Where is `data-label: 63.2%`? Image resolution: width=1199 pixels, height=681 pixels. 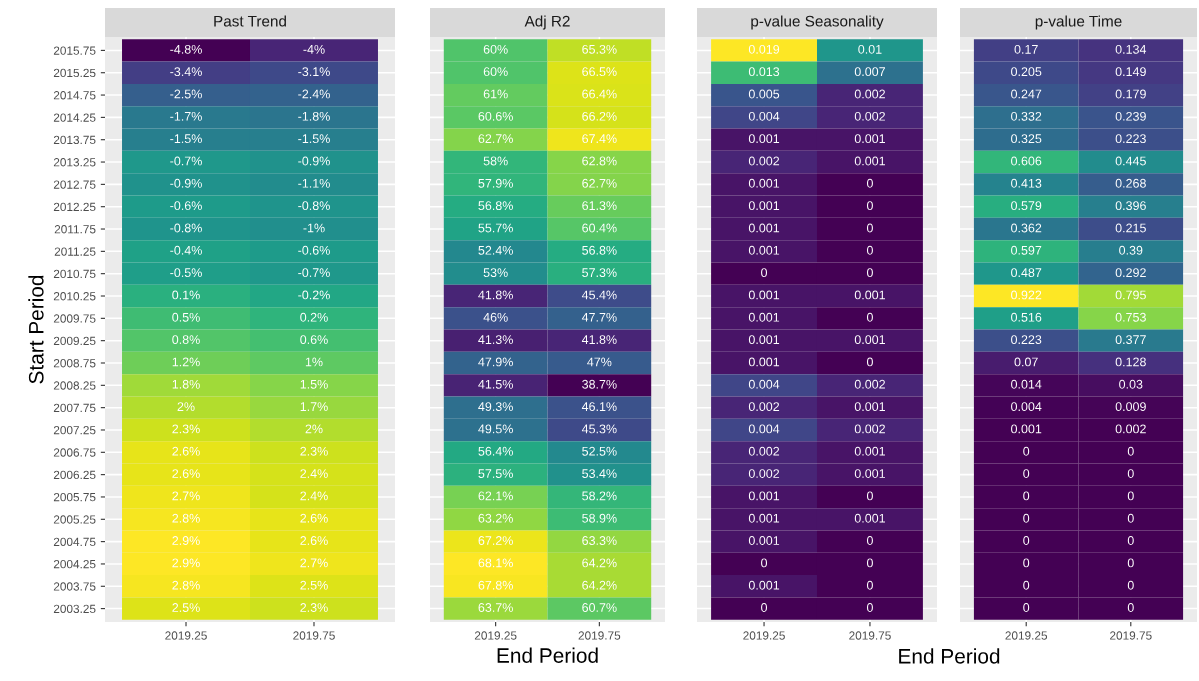
data-label: 63.2% is located at coordinates (495, 518).